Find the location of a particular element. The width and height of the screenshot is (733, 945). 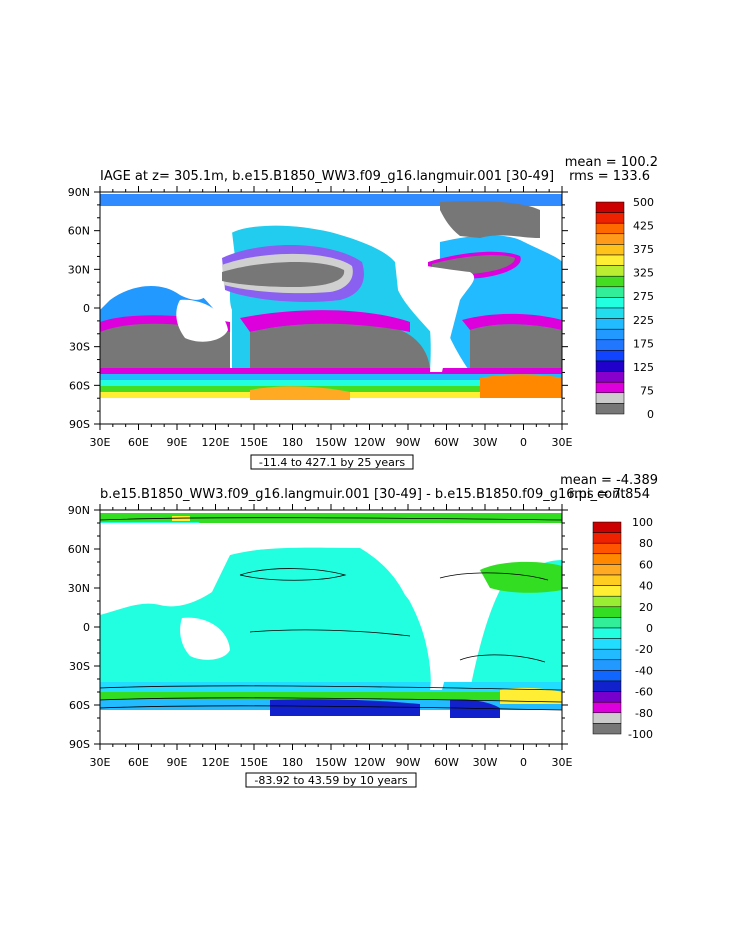

south-atlantic-core is located at coordinates (516, 348).